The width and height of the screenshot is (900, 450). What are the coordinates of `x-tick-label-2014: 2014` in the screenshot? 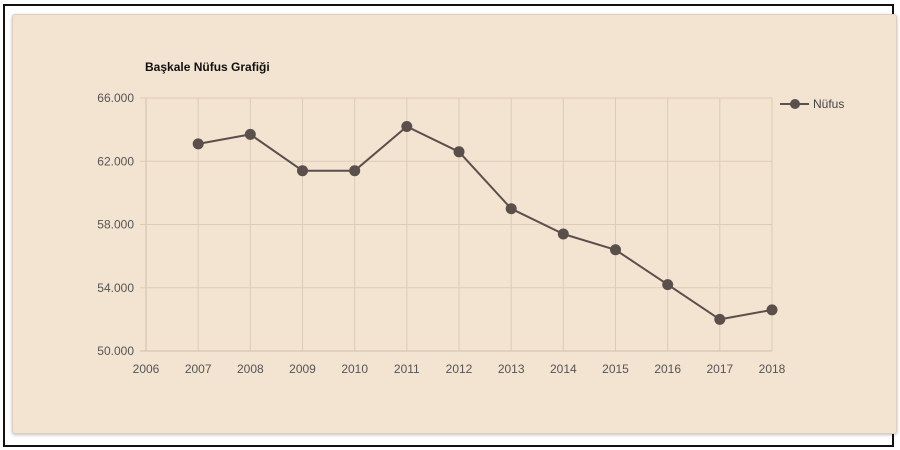 It's located at (563, 369).